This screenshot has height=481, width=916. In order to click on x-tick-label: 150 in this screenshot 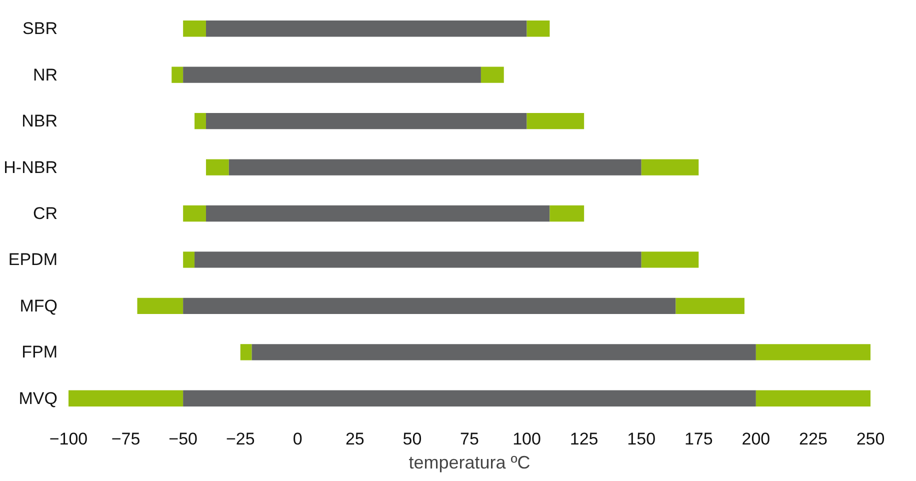, I will do `click(641, 439)`.